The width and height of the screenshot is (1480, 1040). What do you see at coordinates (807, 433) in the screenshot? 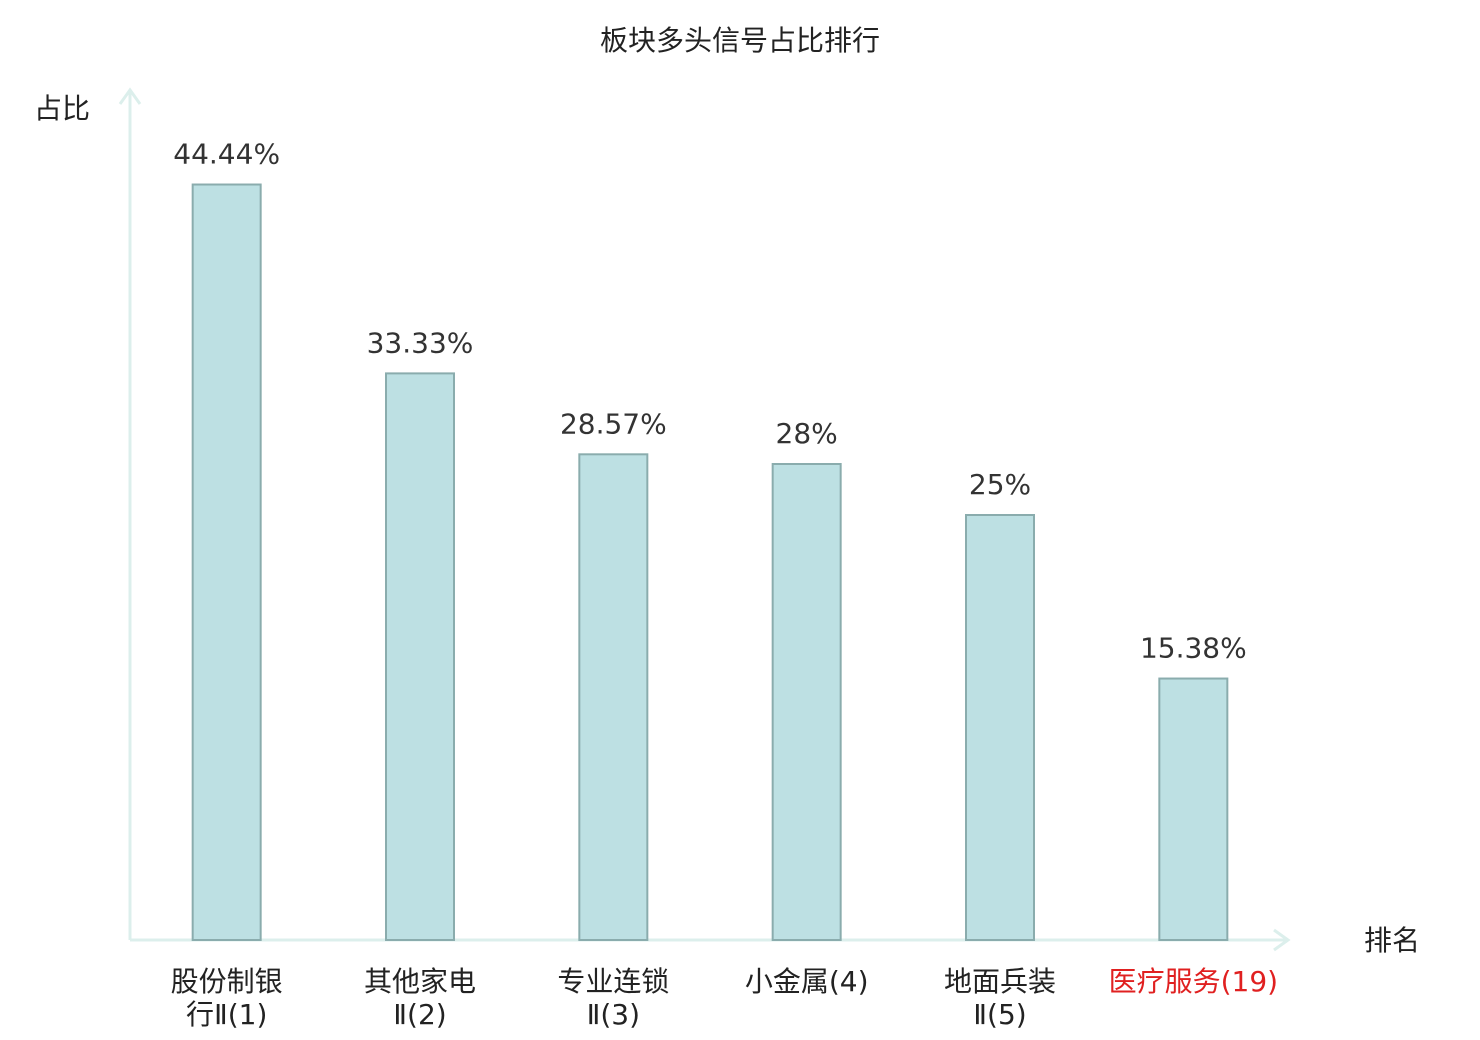
I see `data-label: 28%` at bounding box center [807, 433].